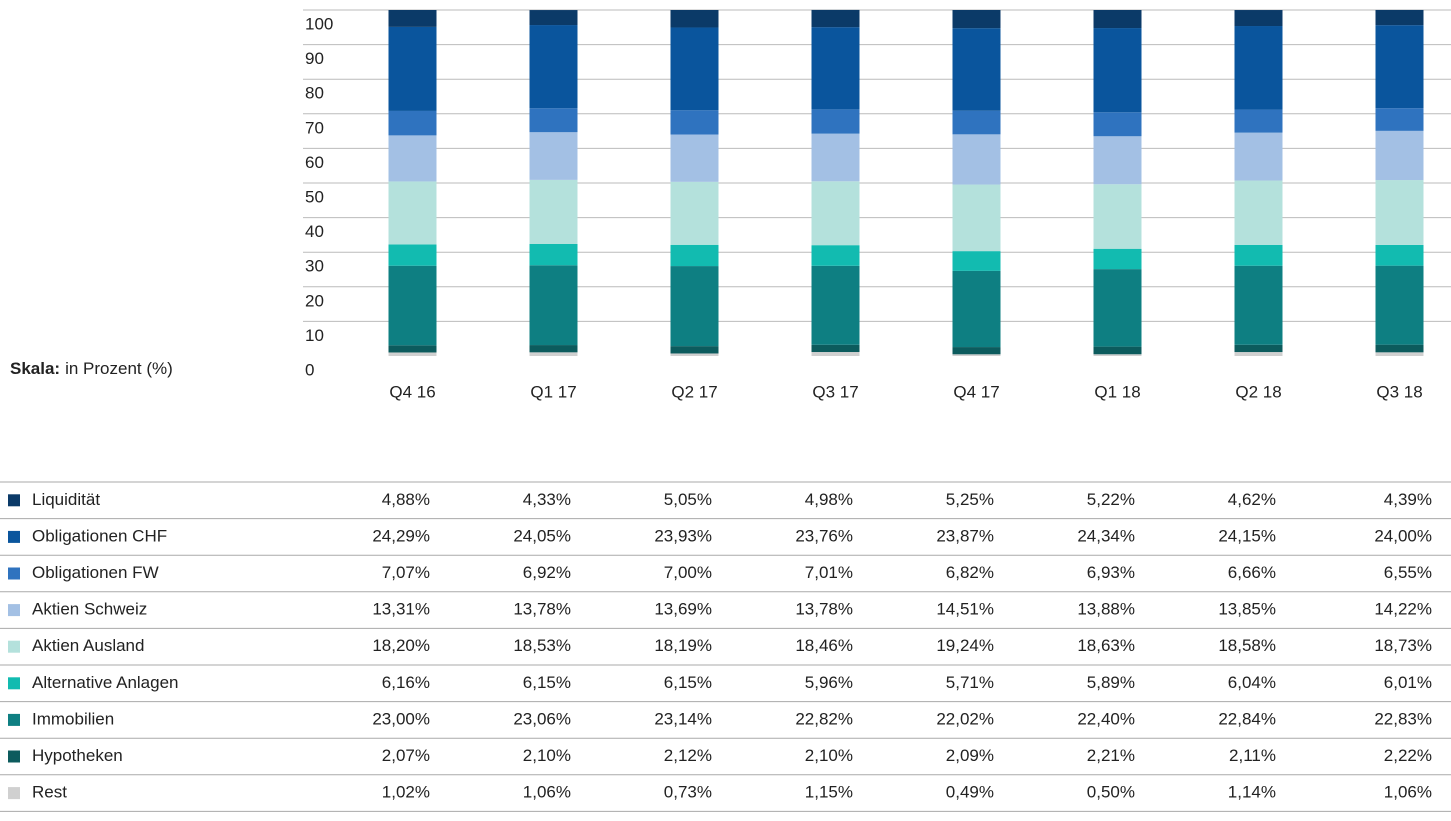 The height and width of the screenshot is (821, 1451). What do you see at coordinates (406, 499) in the screenshot?
I see `table-value: 4,88%` at bounding box center [406, 499].